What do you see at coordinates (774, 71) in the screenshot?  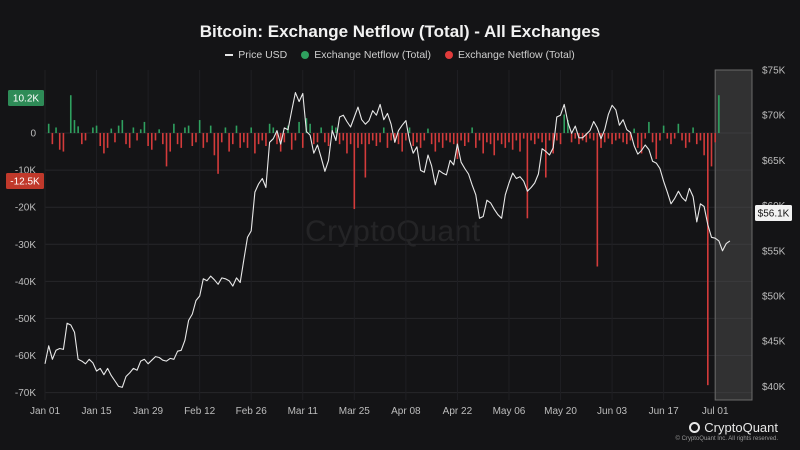 I see `right-tick-label: $75K` at bounding box center [774, 71].